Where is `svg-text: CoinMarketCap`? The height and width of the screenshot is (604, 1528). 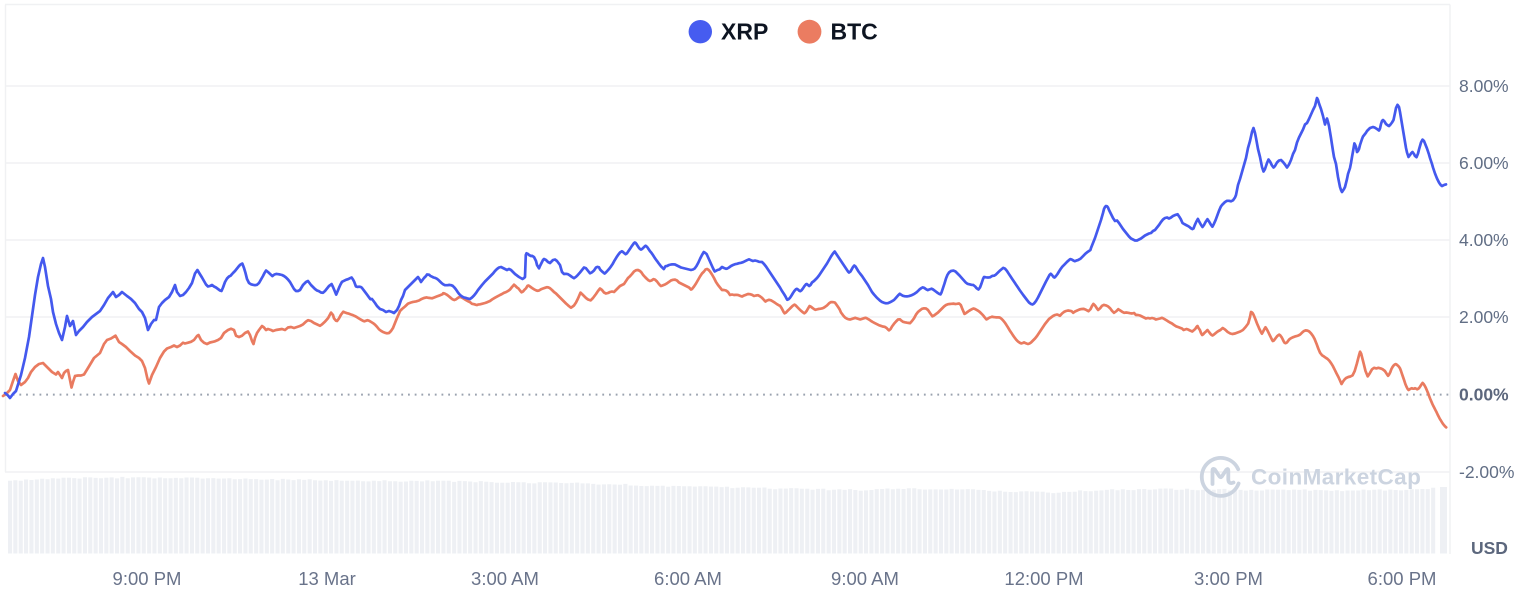 svg-text: CoinMarketCap is located at coordinates (1336, 477).